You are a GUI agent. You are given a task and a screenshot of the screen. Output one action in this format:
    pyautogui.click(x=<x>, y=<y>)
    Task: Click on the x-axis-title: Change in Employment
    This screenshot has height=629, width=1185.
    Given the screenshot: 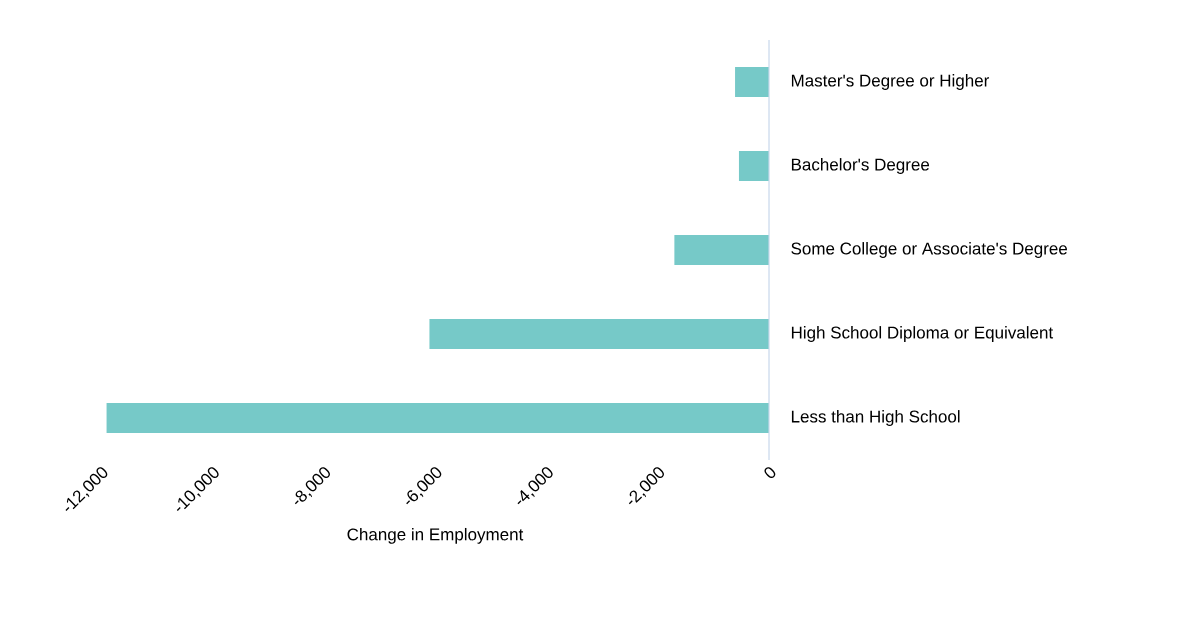 What is the action you would take?
    pyautogui.click(x=435, y=535)
    